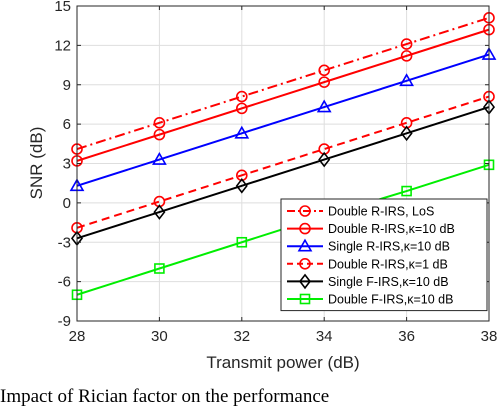 Image resolution: width=500 pixels, height=408 pixels. What do you see at coordinates (67, 124) in the screenshot?
I see `y-tick-label: 6` at bounding box center [67, 124].